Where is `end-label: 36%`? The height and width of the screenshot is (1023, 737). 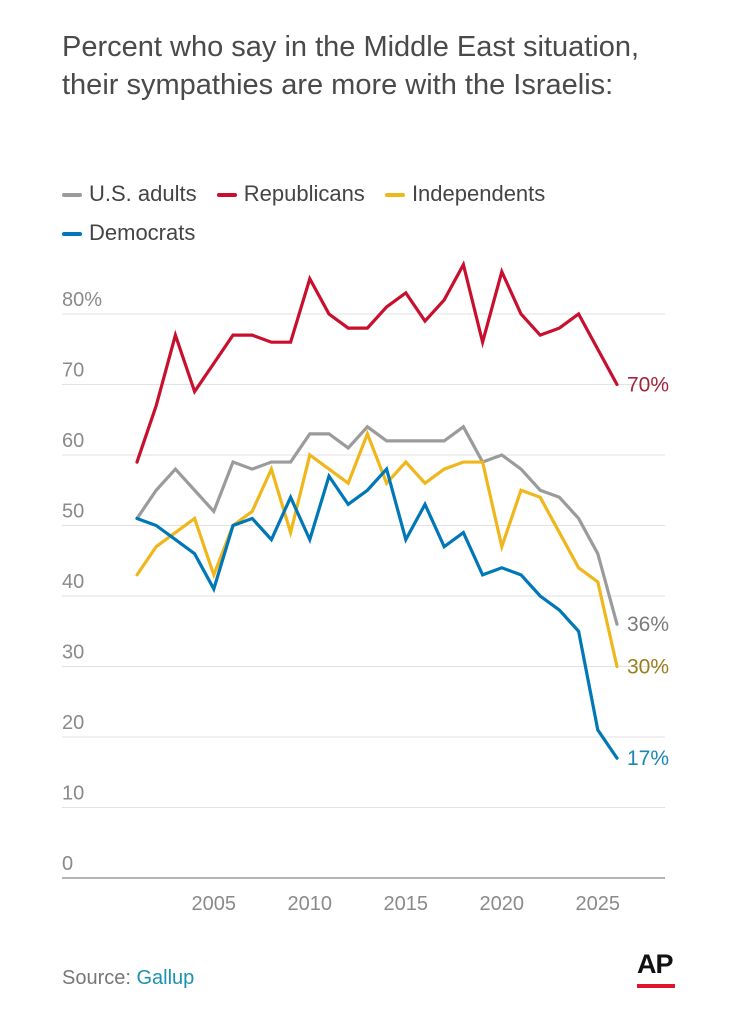 end-label: 36% is located at coordinates (648, 624).